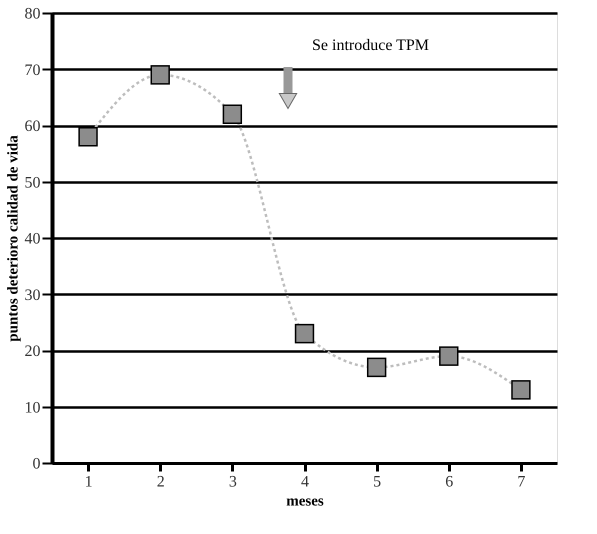 The width and height of the screenshot is (597, 534). Describe the element at coordinates (371, 45) in the screenshot. I see `annotation: Se introduce TPM` at that location.